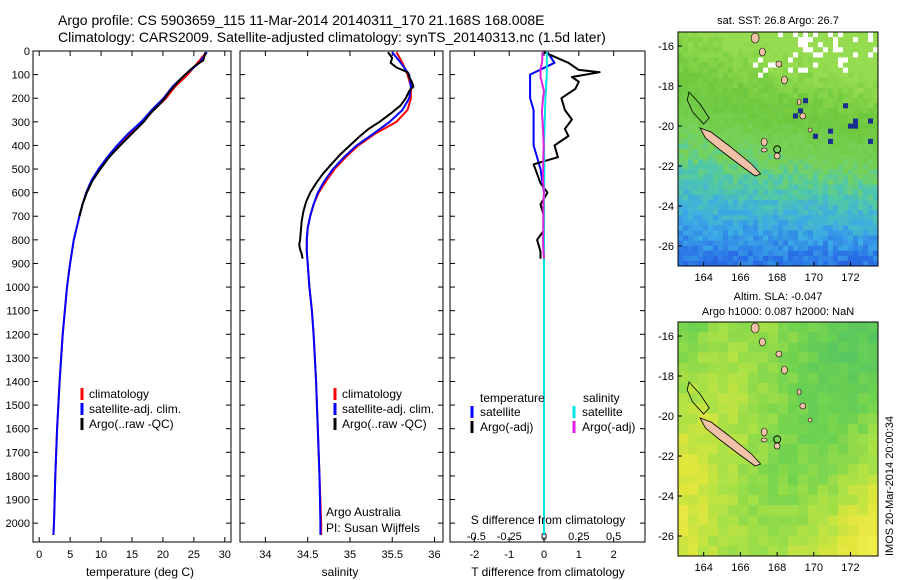 The height and width of the screenshot is (580, 900). What do you see at coordinates (850, 568) in the screenshot?
I see `m-sla-x-tick-label: 172` at bounding box center [850, 568].